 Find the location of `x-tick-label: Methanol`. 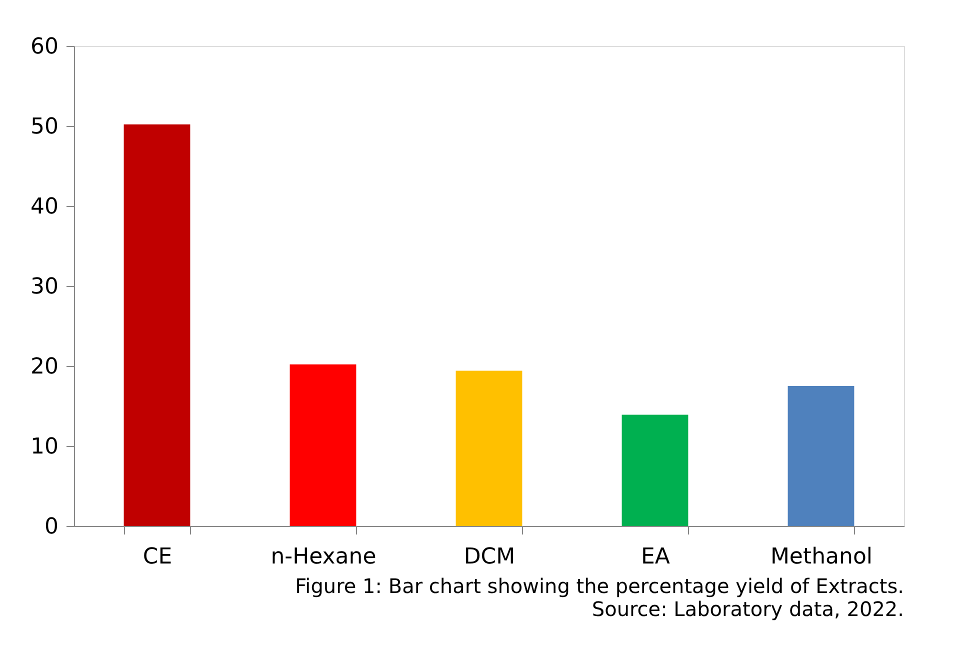

x-tick-label: Methanol is located at coordinates (821, 557).